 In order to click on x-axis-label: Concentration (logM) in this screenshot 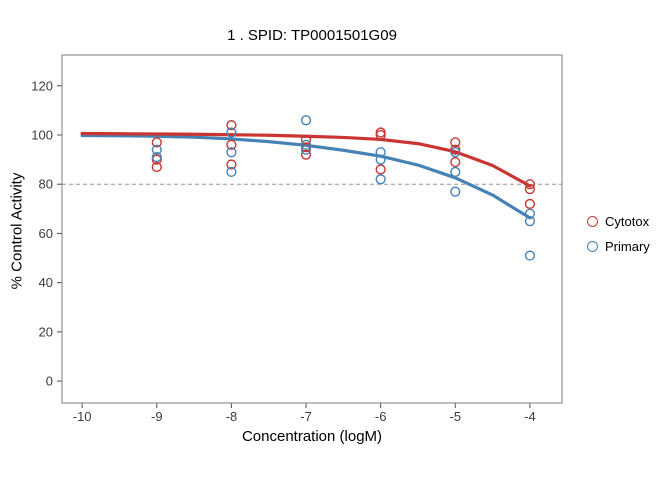, I will do `click(312, 436)`.